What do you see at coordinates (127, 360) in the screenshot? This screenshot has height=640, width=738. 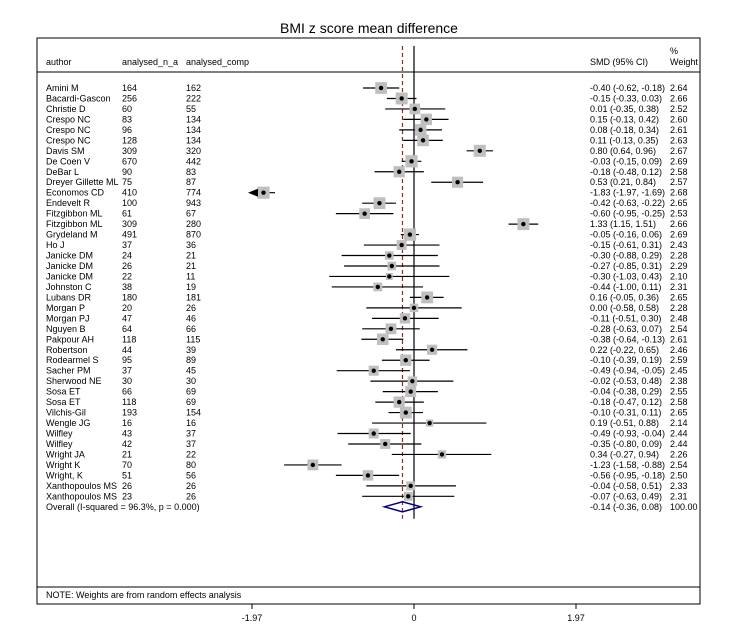 I see `study-n-a: 95` at bounding box center [127, 360].